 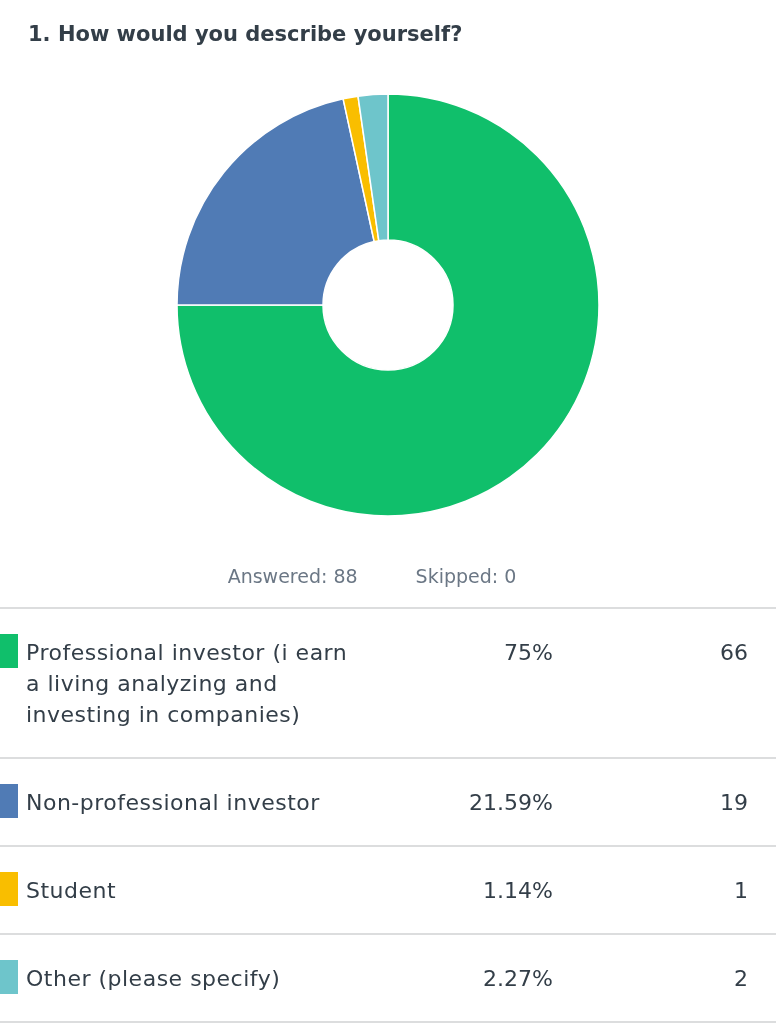 I want to click on legend-label: Other (please specify), so click(x=153, y=978).